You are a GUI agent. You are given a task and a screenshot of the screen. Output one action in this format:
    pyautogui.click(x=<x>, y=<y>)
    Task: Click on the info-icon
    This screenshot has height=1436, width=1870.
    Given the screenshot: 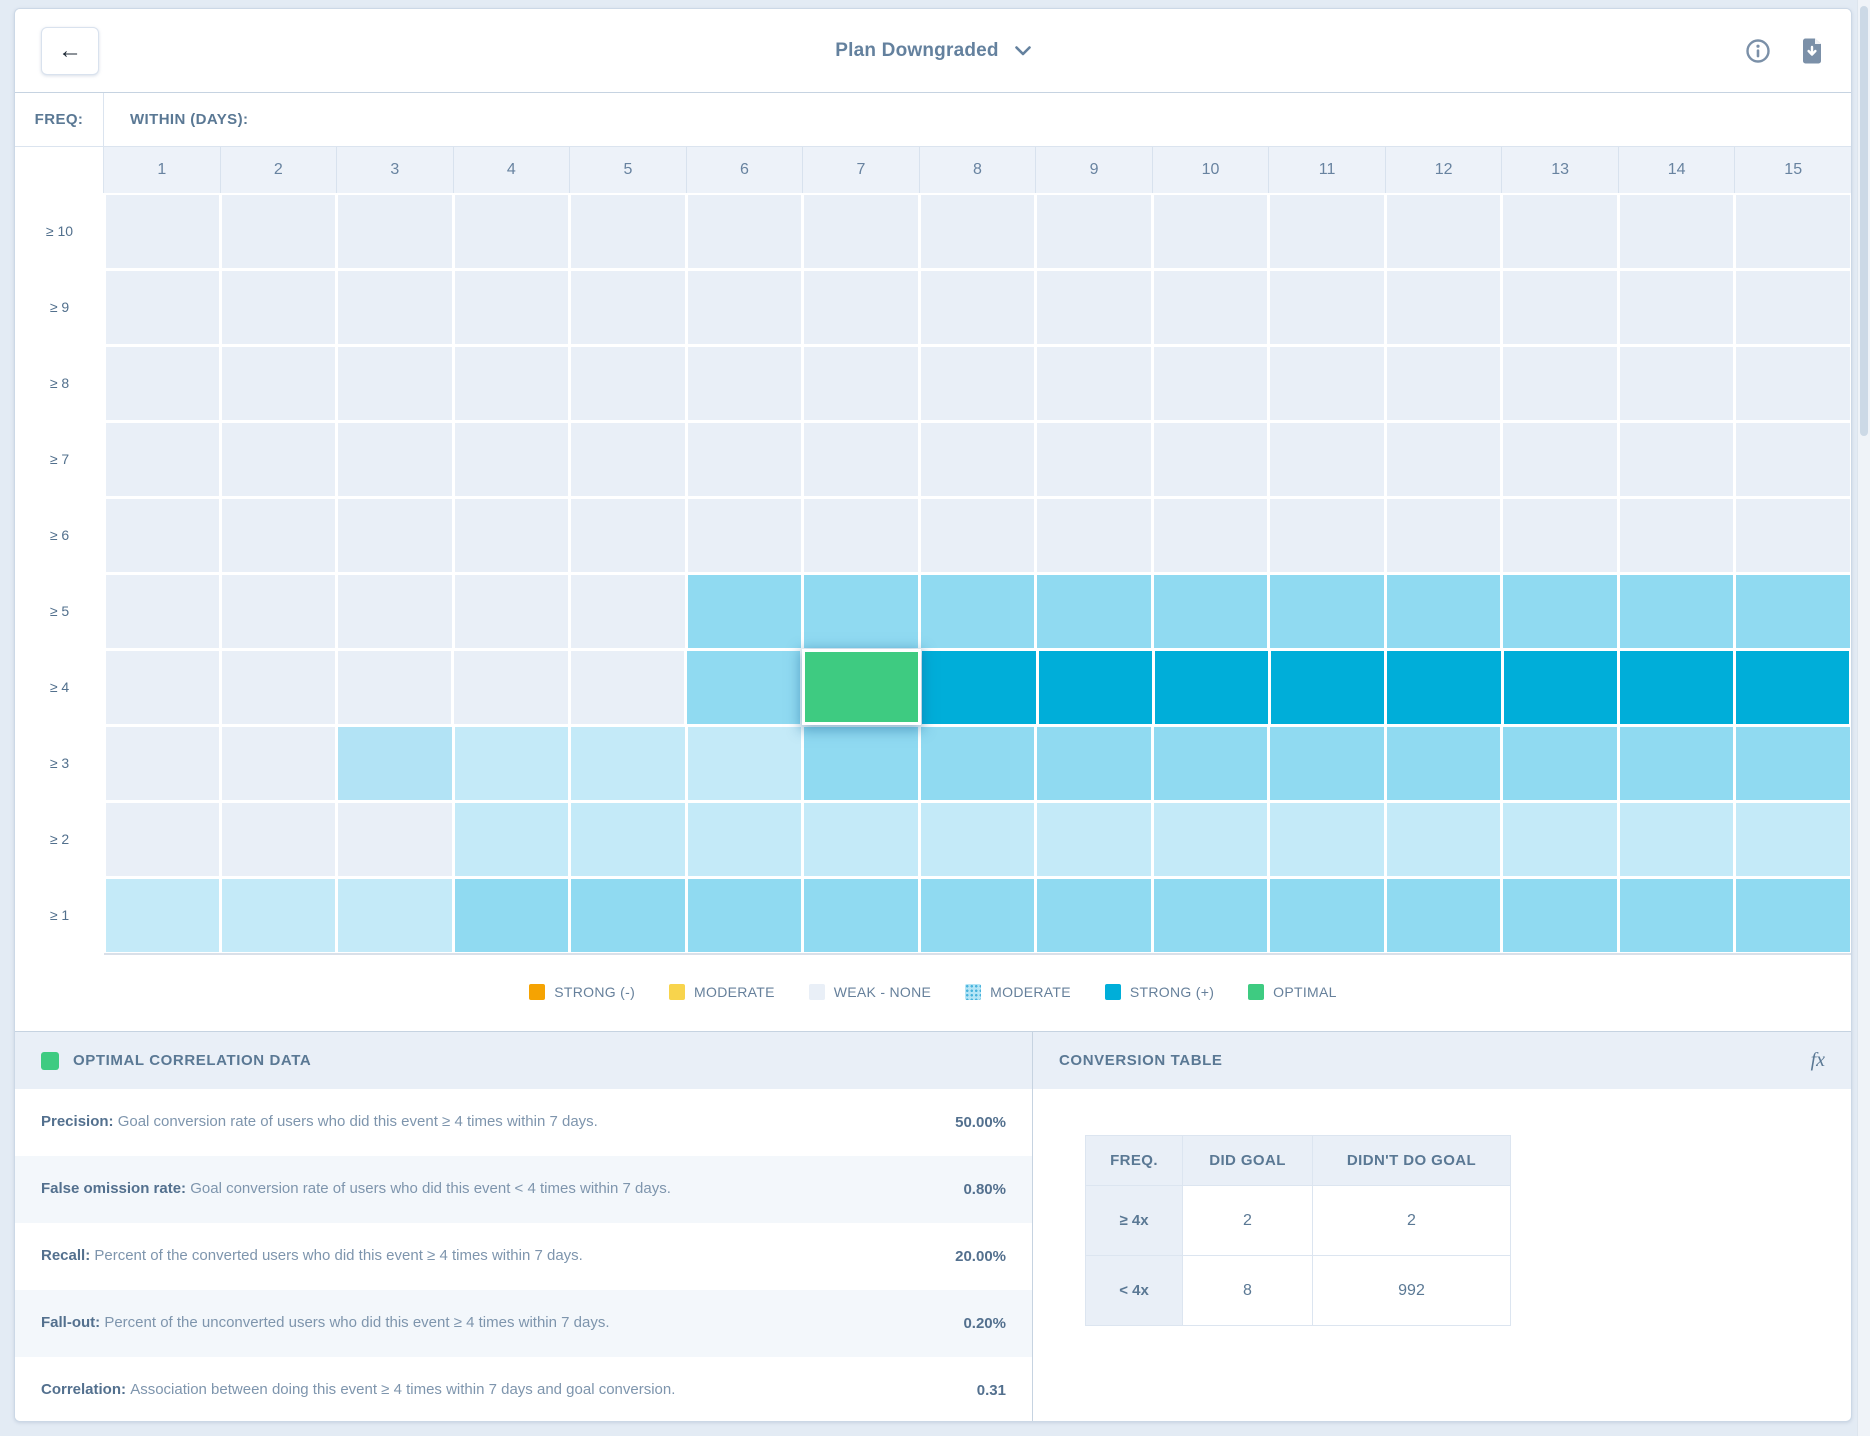 What is the action you would take?
    pyautogui.click(x=1758, y=51)
    